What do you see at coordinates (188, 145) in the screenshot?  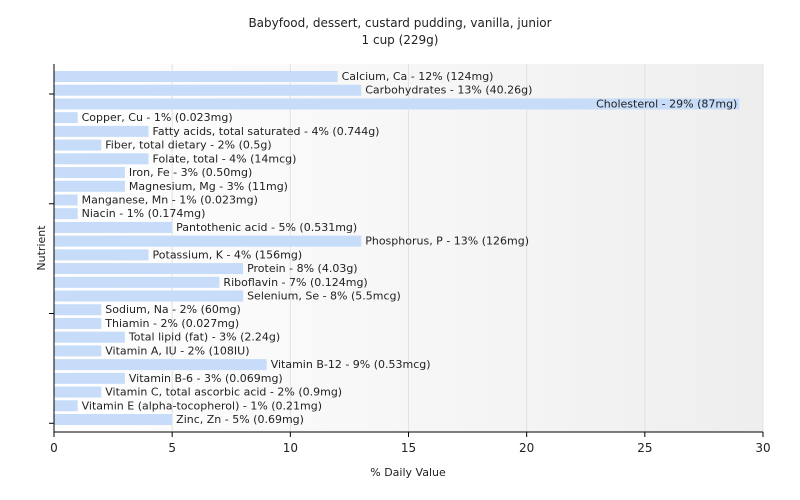 I see `bar-label: Fiber, total dietary - 2% (0.5g)` at bounding box center [188, 145].